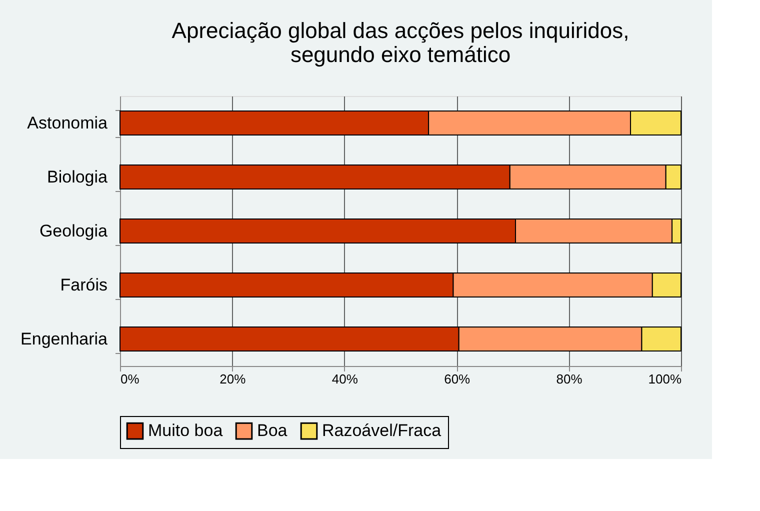 The image size is (760, 511). What do you see at coordinates (345, 379) in the screenshot?
I see `x-tick-label: 40%` at bounding box center [345, 379].